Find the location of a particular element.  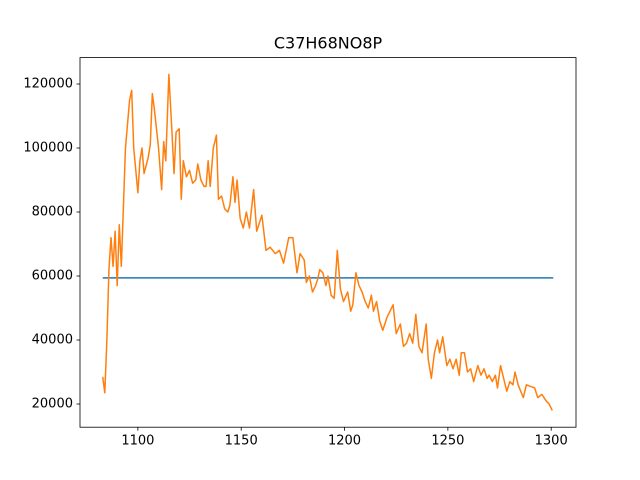

x-tick-label: 1250 is located at coordinates (447, 441).